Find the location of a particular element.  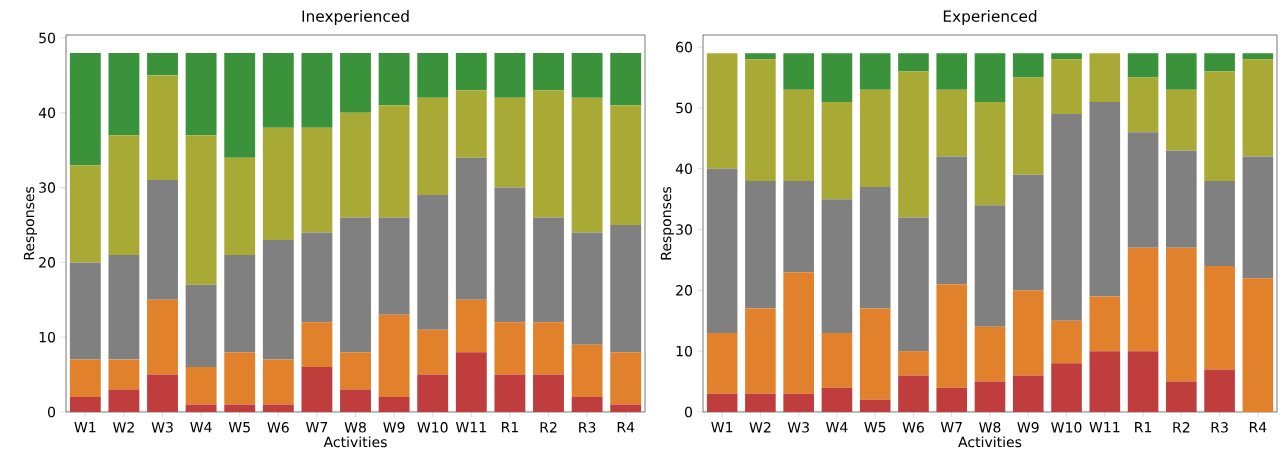

y-tick-label: 60 is located at coordinates (684, 47).